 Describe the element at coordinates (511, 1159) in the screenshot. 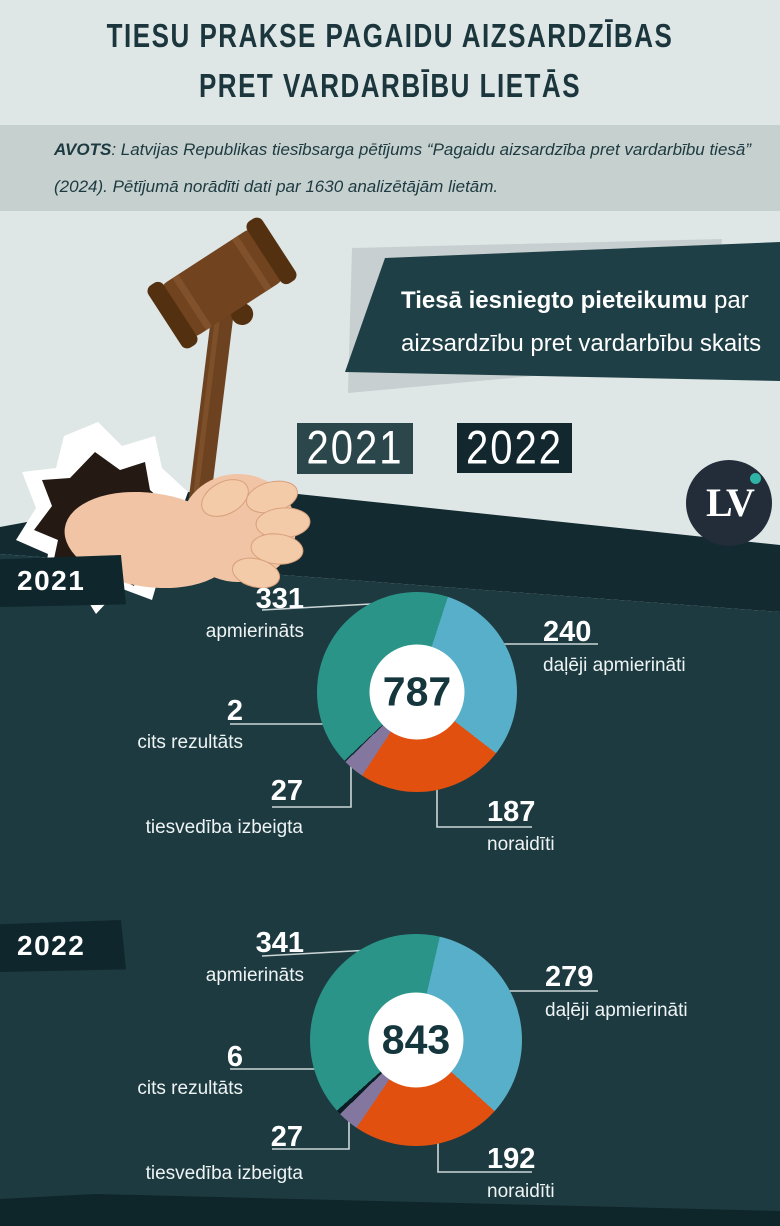

I see `slice-value: 192` at that location.